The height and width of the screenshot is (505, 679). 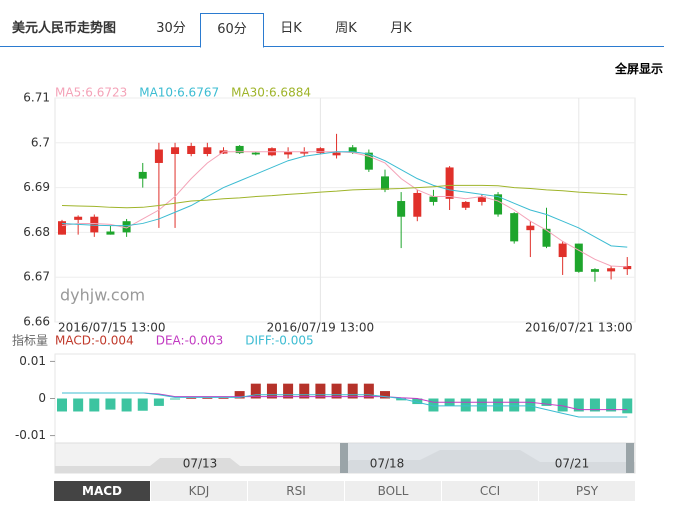 What do you see at coordinates (36, 232) in the screenshot?
I see `y-tick-label: 6.68` at bounding box center [36, 232].